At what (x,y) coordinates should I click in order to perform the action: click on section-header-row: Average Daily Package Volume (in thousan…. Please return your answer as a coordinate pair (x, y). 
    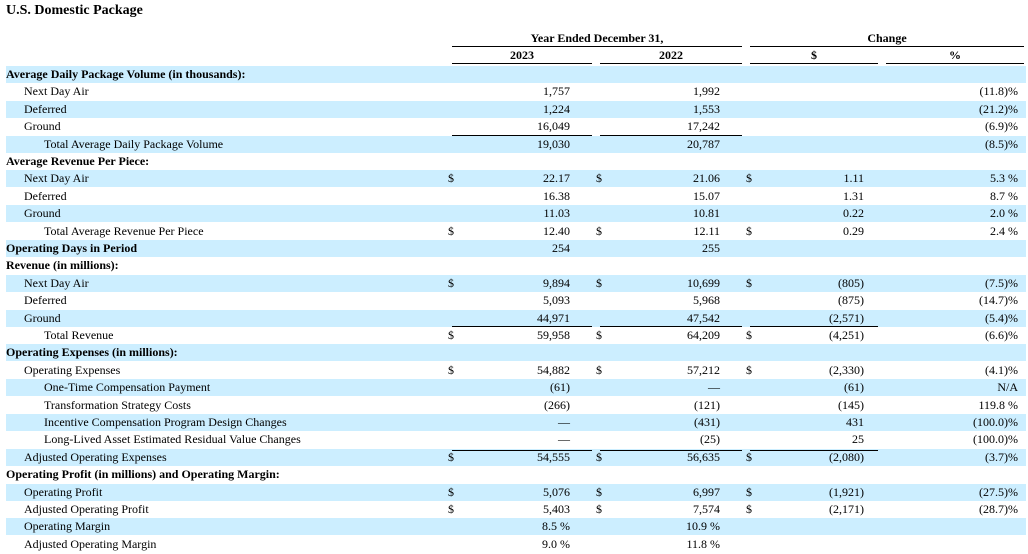
    Looking at the image, I should click on (516, 74).